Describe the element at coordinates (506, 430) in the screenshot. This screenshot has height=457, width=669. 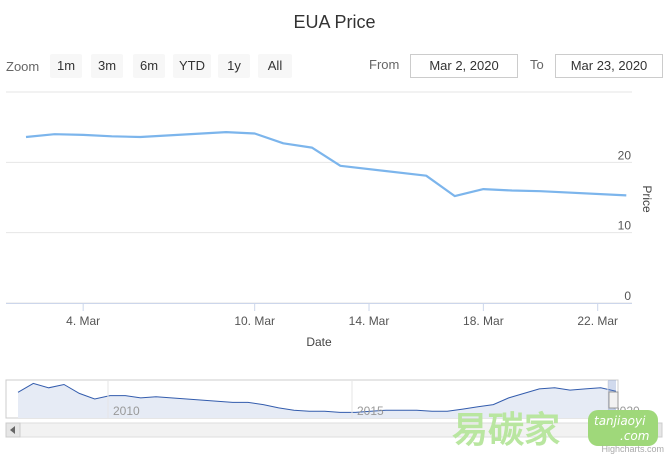
I see `watermark-logo-text: 易碳家` at that location.